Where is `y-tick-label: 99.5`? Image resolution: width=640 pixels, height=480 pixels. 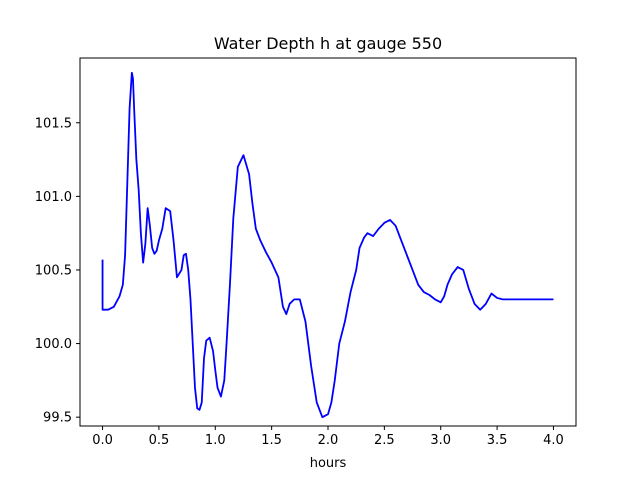
y-tick-label: 99.5 is located at coordinates (57, 418).